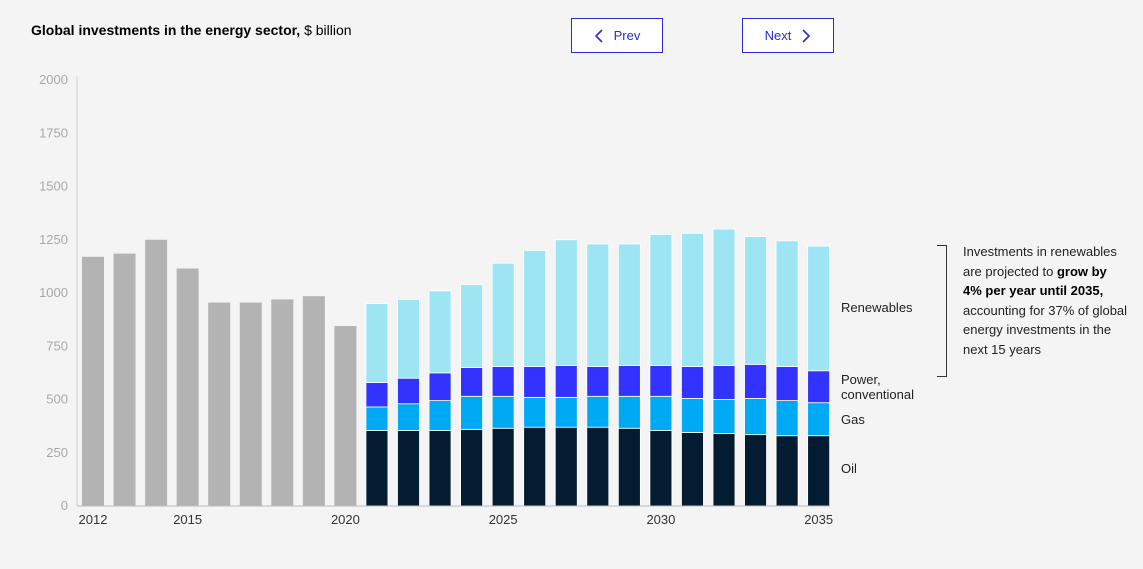 This screenshot has width=1143, height=569. Describe the element at coordinates (472, 412) in the screenshot. I see `bar-gas-2024` at that location.